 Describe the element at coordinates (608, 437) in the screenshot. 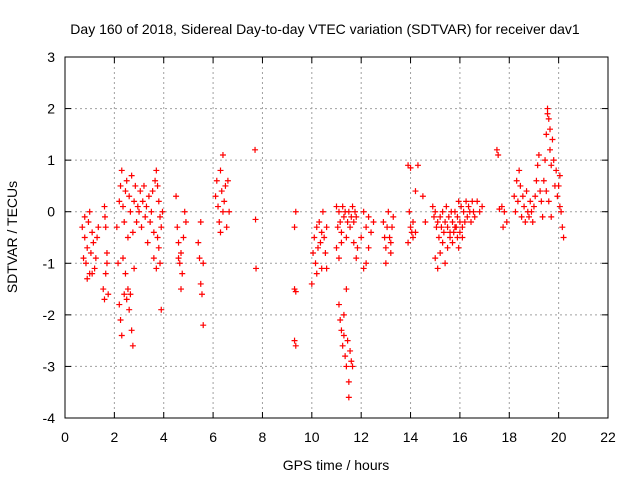

I see `x-tick-label: 22` at that location.